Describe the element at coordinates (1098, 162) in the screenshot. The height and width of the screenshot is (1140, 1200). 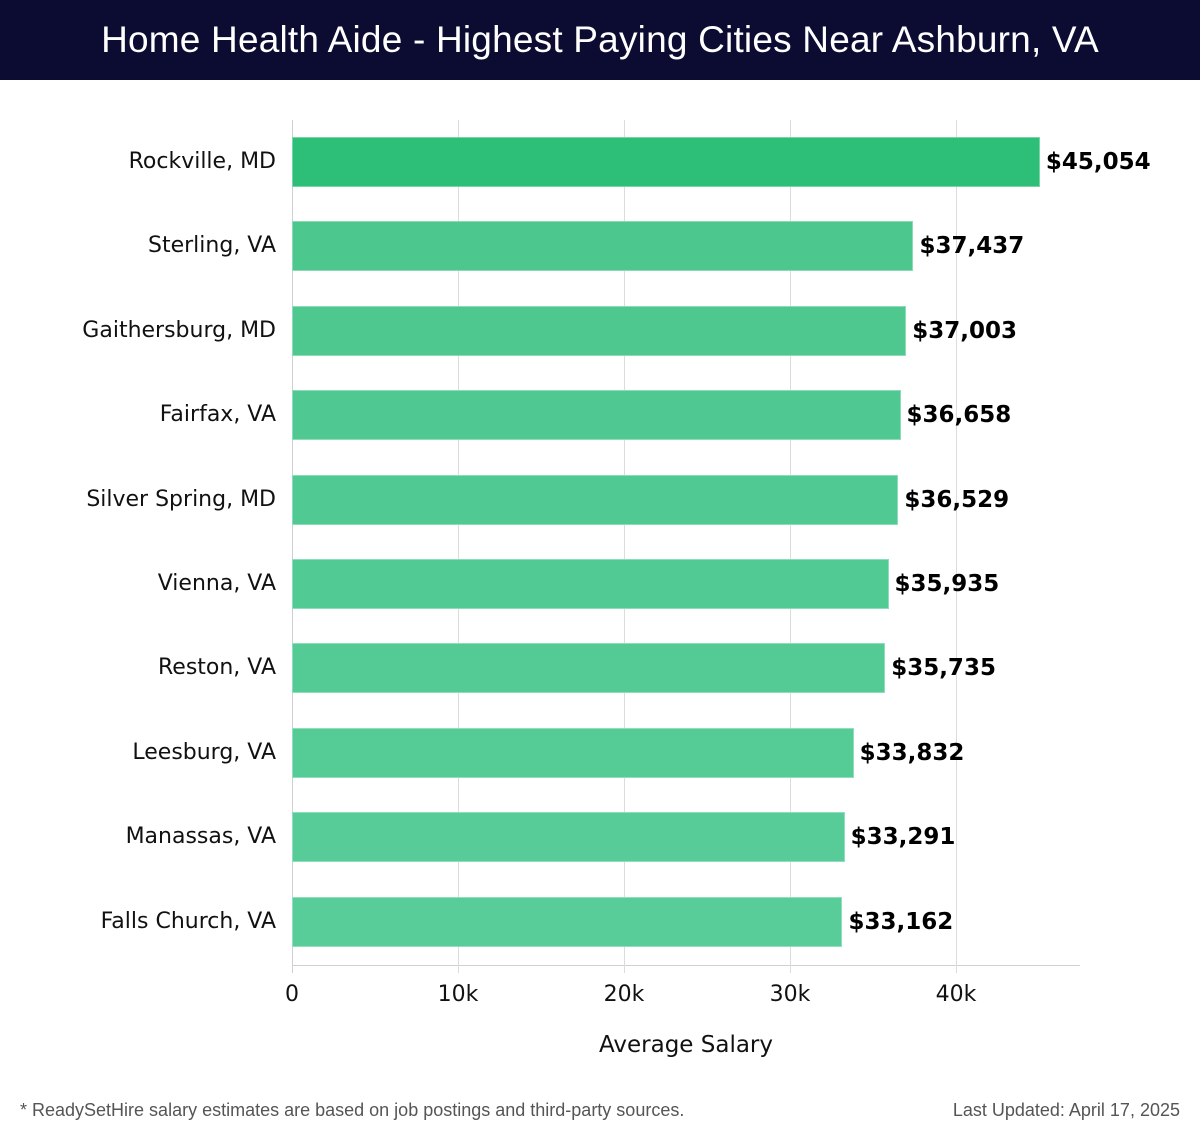
I see `bar-value-label: $45,054` at that location.